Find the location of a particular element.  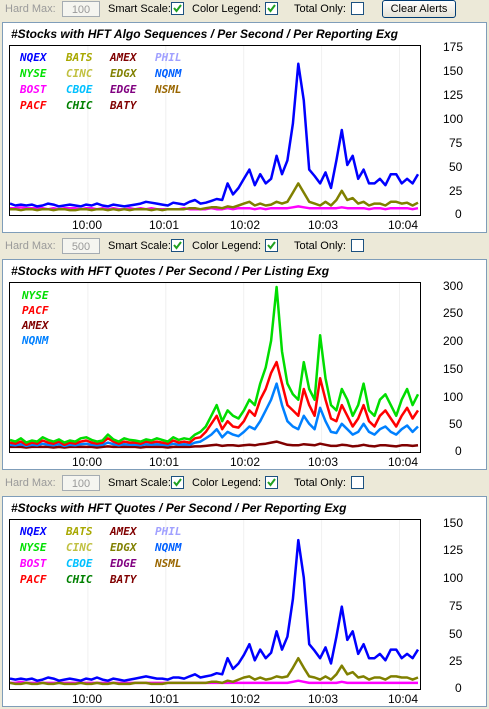

y-tick: 200 is located at coordinates (453, 341).